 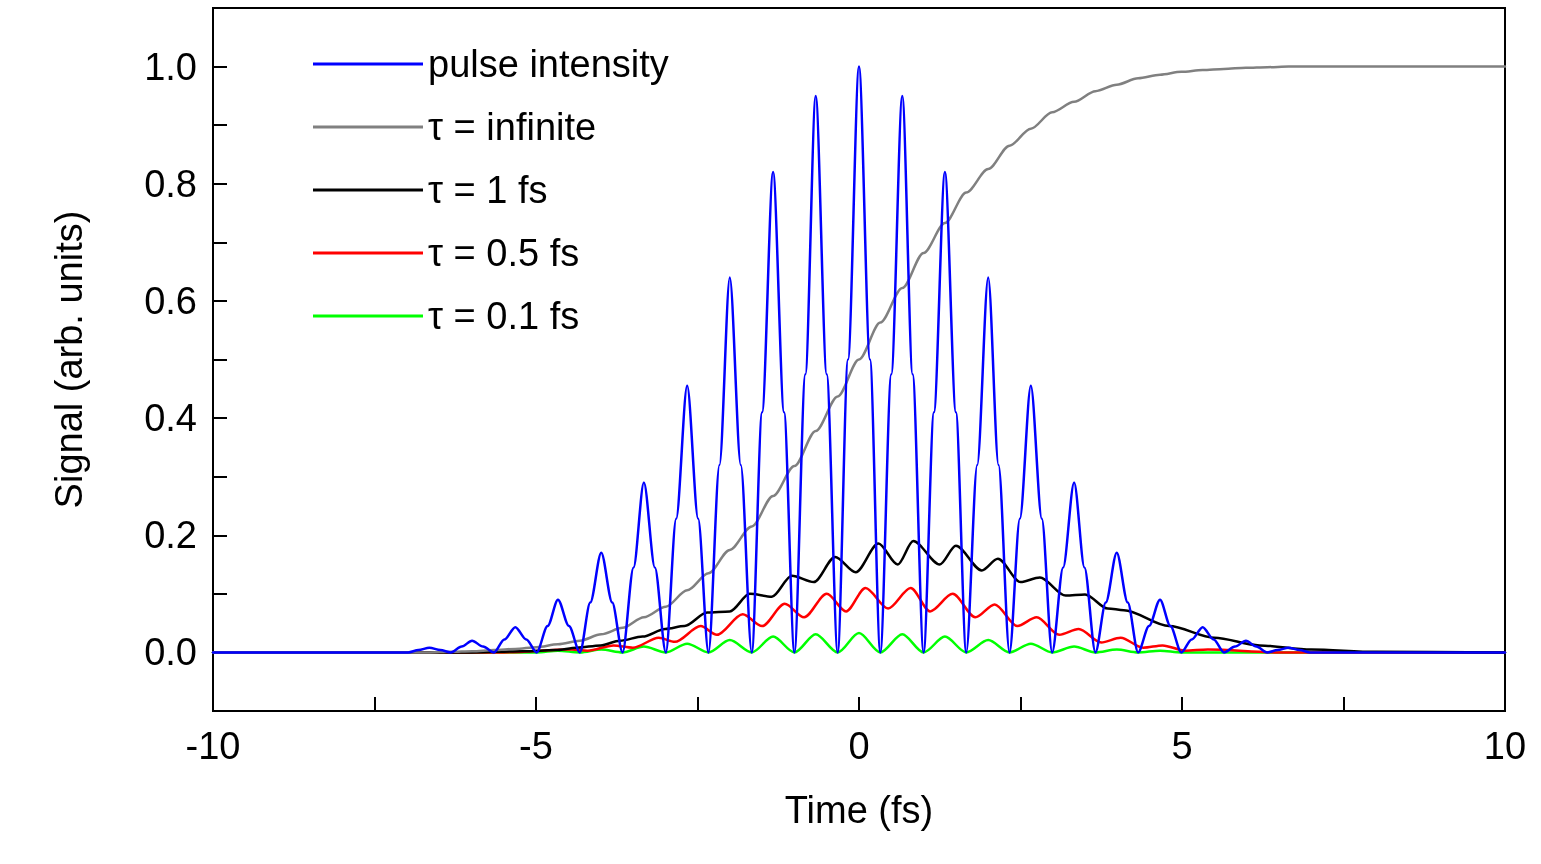 What do you see at coordinates (859, 746) in the screenshot?
I see `x-tick-label: 0` at bounding box center [859, 746].